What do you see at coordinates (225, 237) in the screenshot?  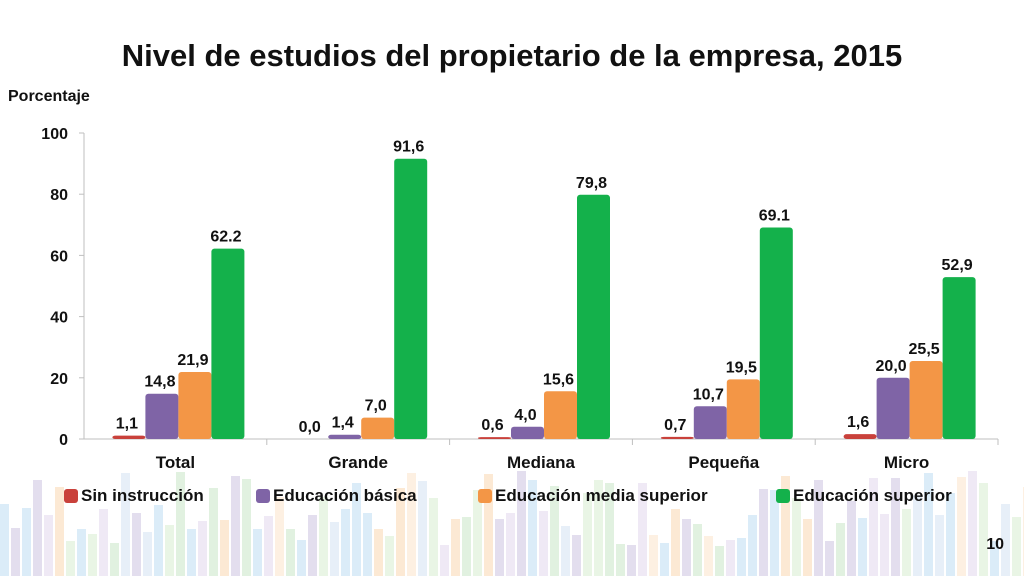 I see `data-label: 62.2` at bounding box center [225, 237].